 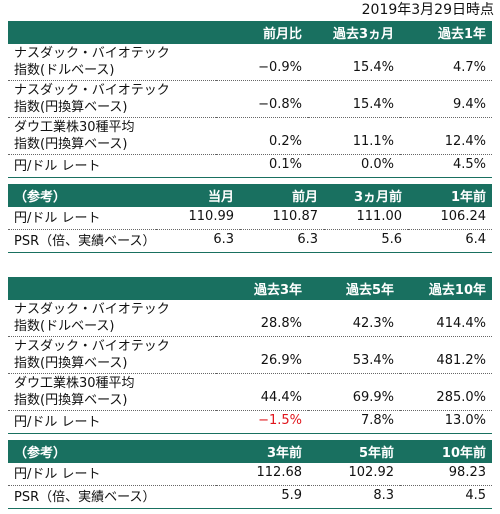 What do you see at coordinates (354, 288) in the screenshot?
I see `header-cell: 過去5年` at bounding box center [354, 288].